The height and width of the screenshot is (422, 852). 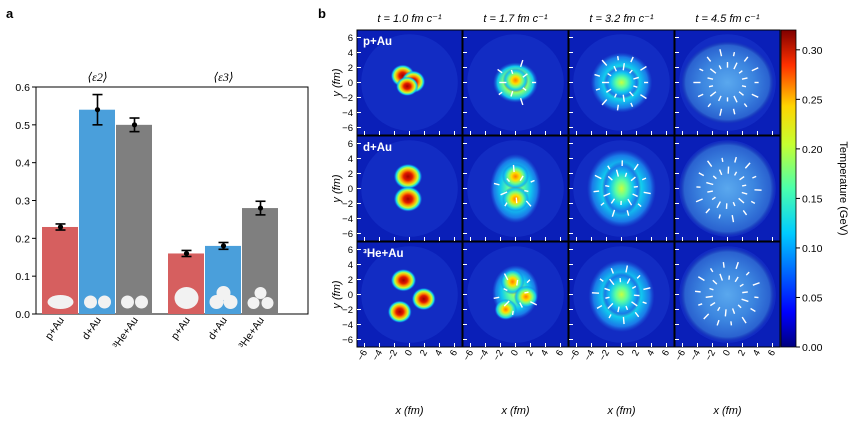 I want to click on category-label: ³He+Au, so click(x=252, y=333).